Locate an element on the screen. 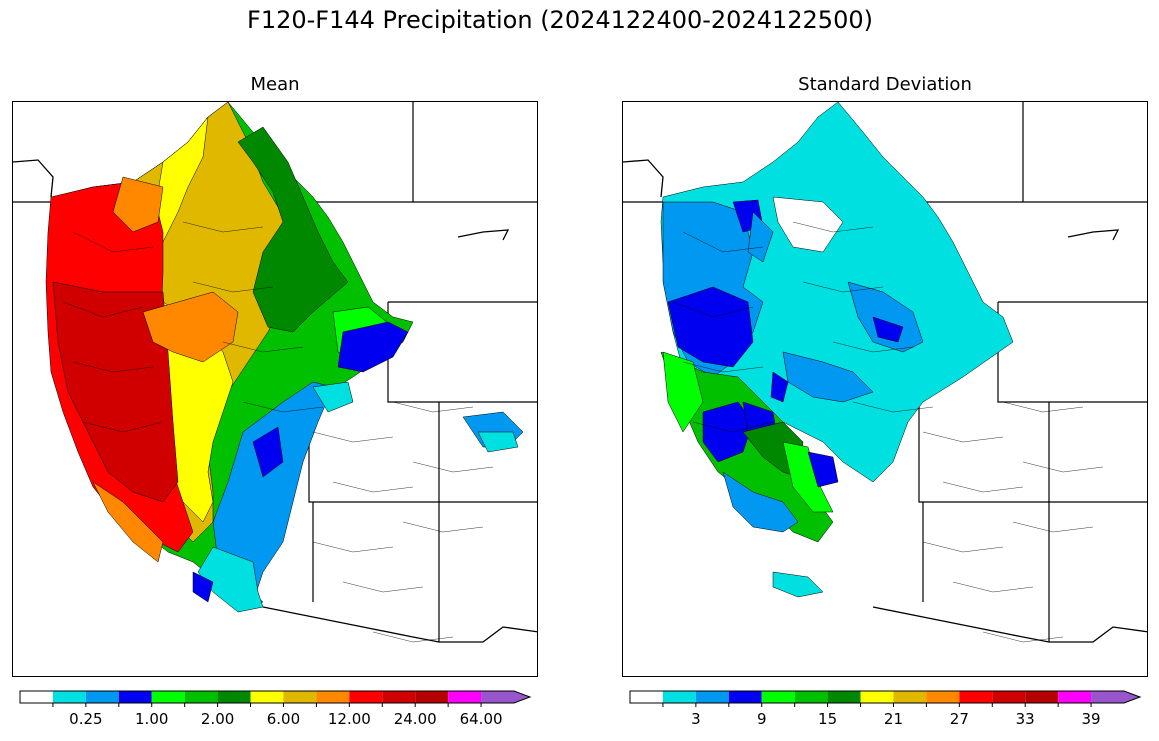 The height and width of the screenshot is (741, 1159). colorbar-tick-label: 2.00 is located at coordinates (217, 719).